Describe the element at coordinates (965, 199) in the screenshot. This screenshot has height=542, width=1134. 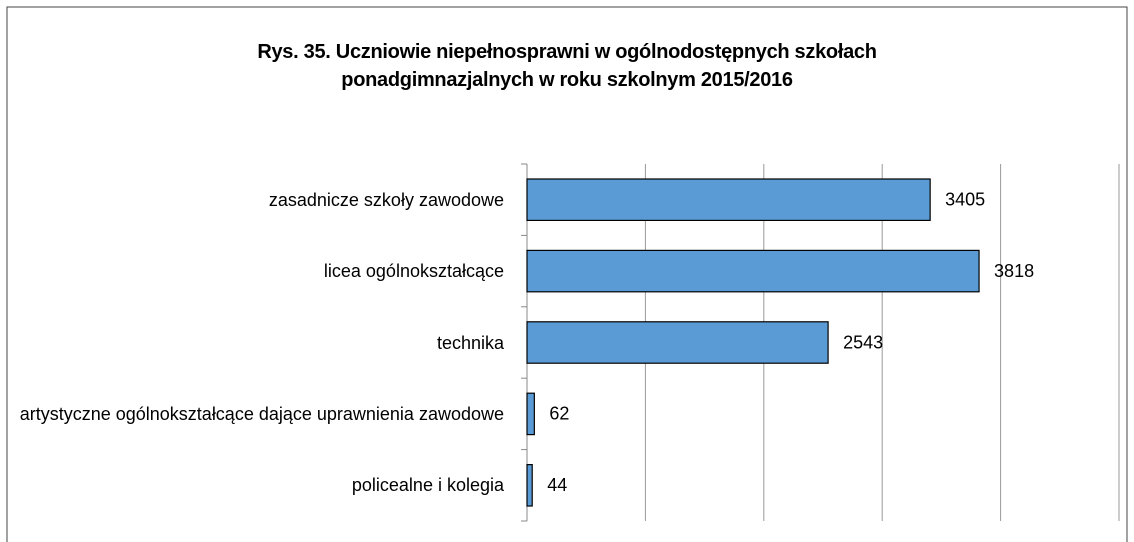
I see `value-label: 3405` at that location.